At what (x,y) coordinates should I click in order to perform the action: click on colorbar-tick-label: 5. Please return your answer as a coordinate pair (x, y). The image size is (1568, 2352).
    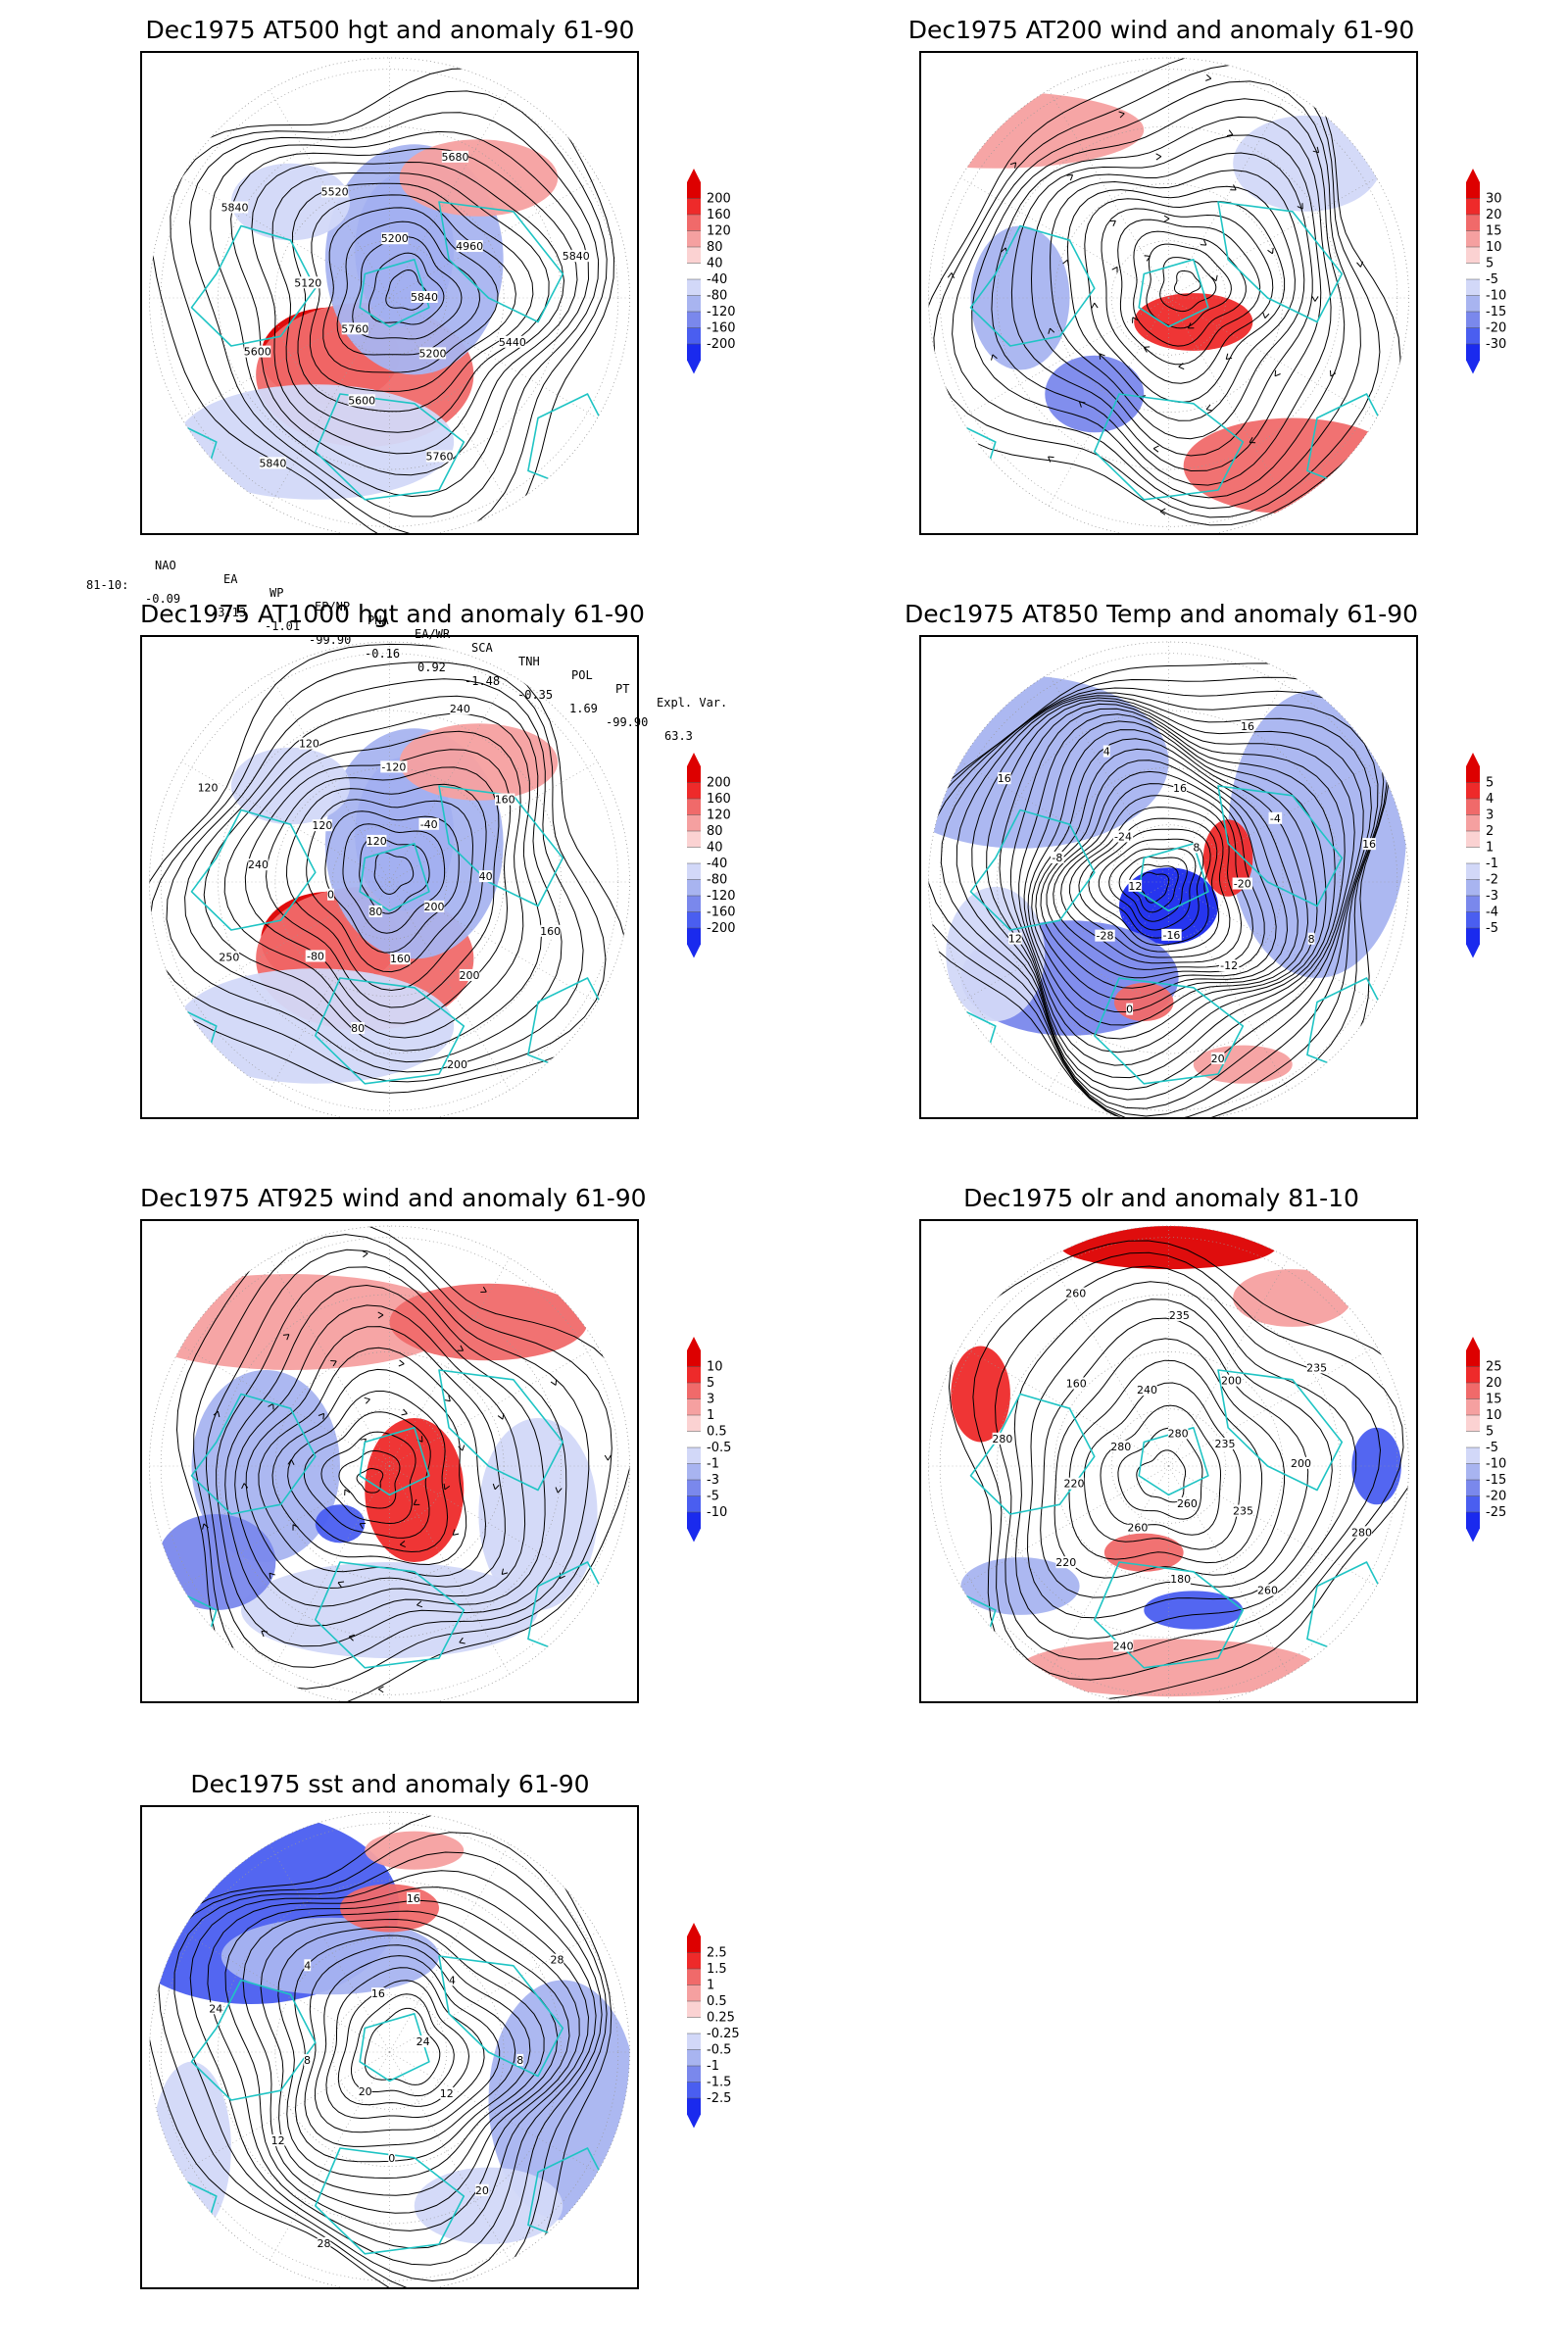
    Looking at the image, I should click on (1490, 783).